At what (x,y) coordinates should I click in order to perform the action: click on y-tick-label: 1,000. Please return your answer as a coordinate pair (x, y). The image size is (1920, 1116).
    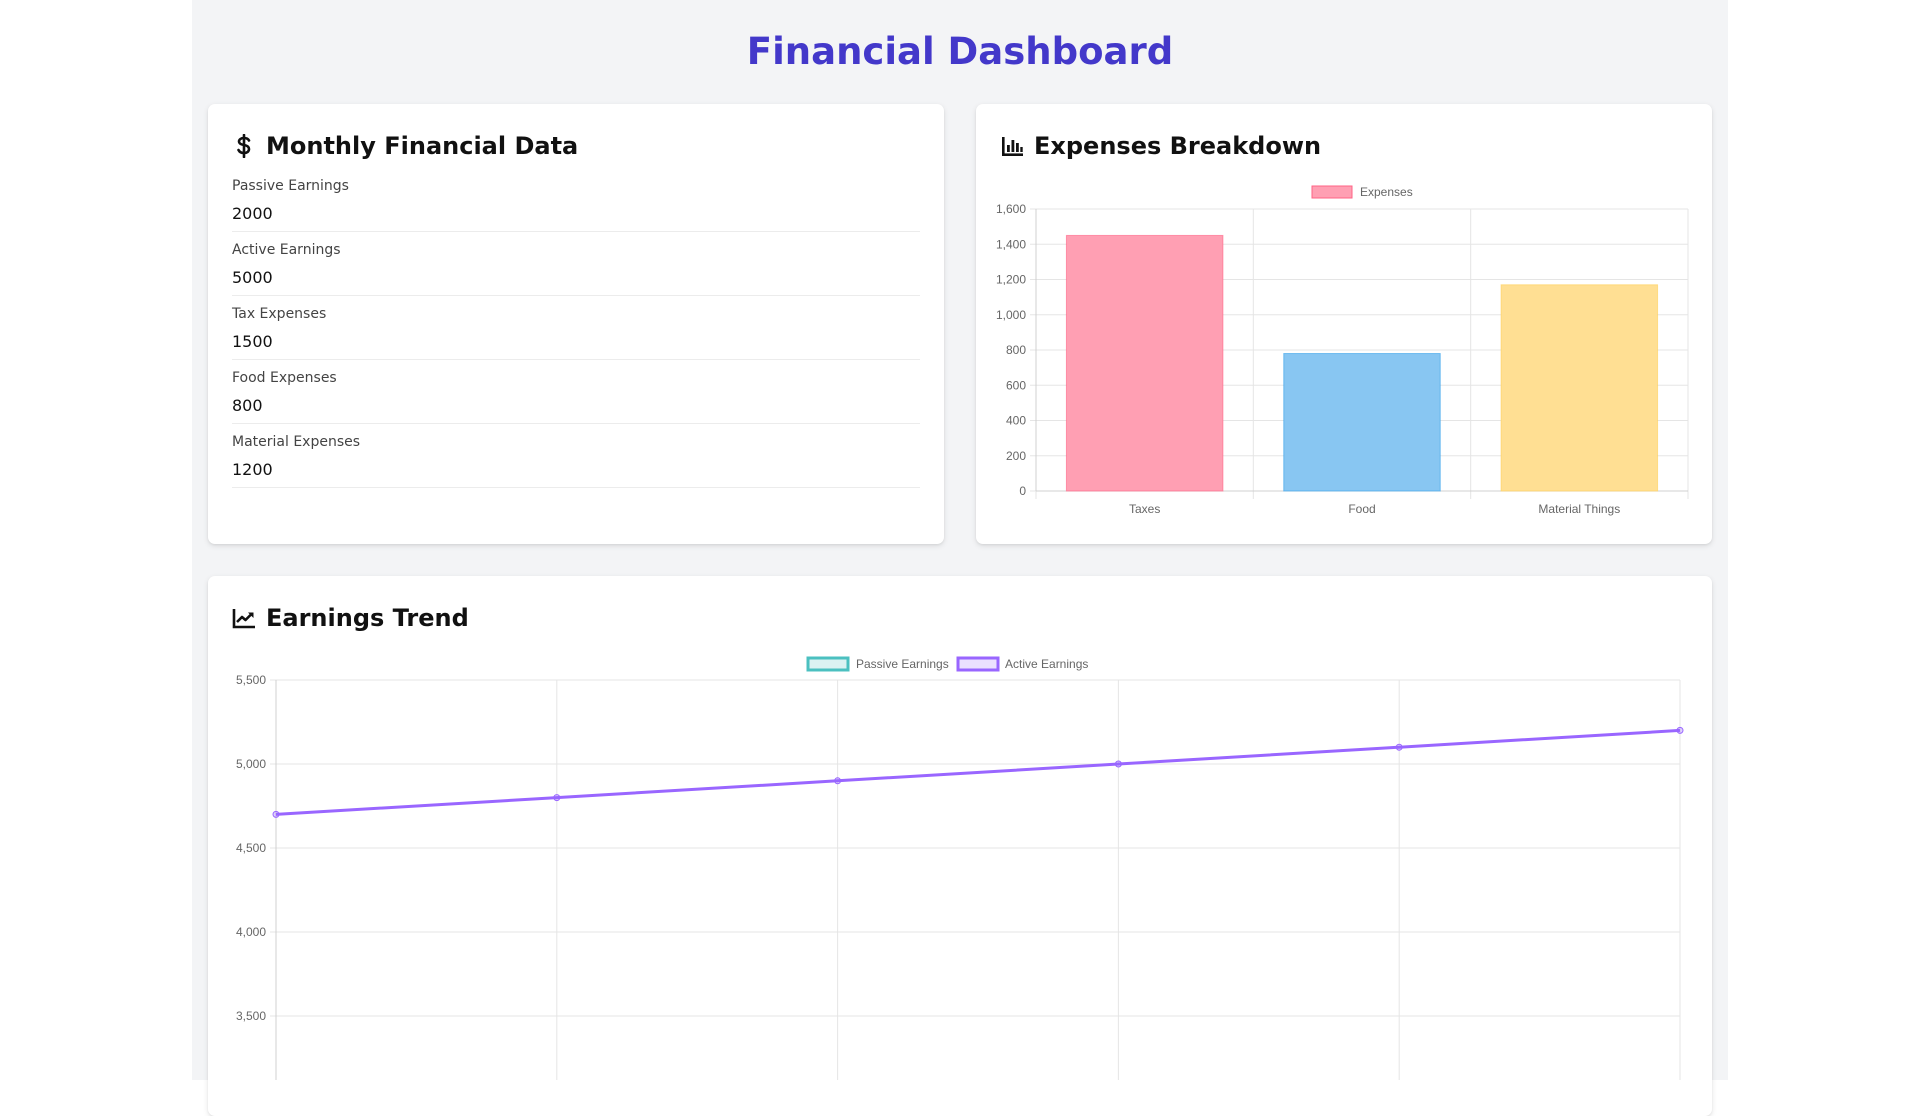
    Looking at the image, I should click on (1011, 315).